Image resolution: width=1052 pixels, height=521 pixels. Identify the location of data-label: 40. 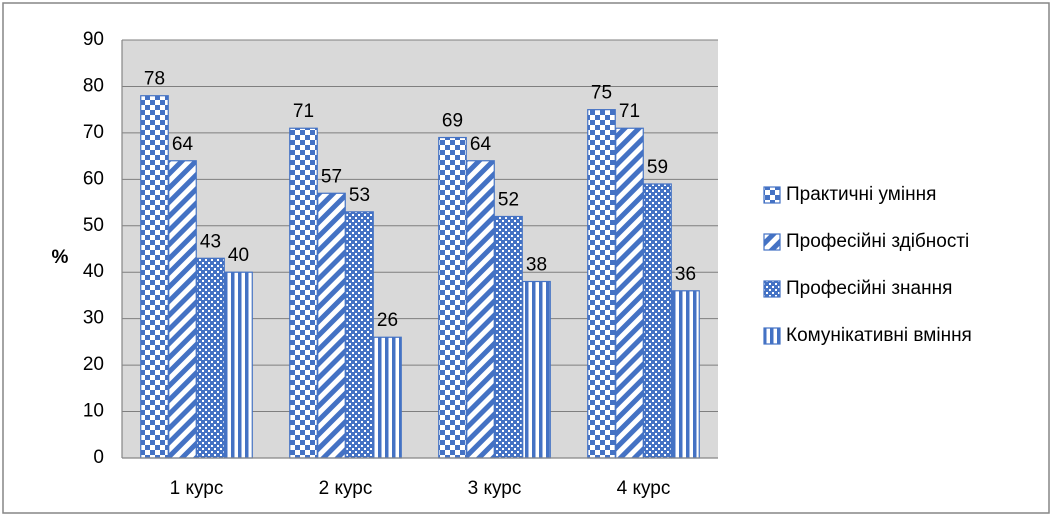
(238, 255).